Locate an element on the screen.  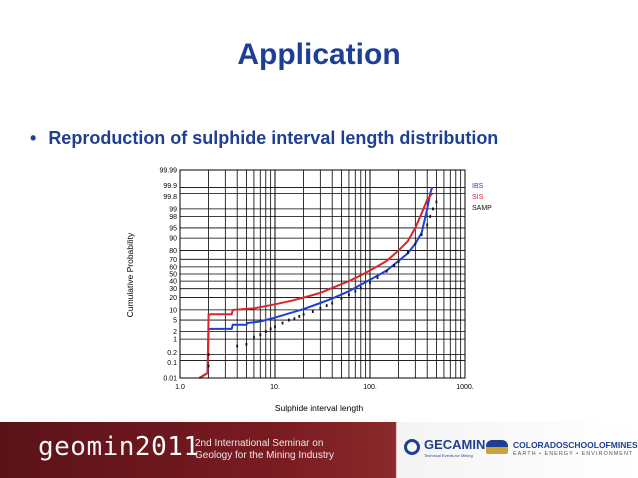
legend: IBS SIS SAMP is located at coordinates (485, 197).